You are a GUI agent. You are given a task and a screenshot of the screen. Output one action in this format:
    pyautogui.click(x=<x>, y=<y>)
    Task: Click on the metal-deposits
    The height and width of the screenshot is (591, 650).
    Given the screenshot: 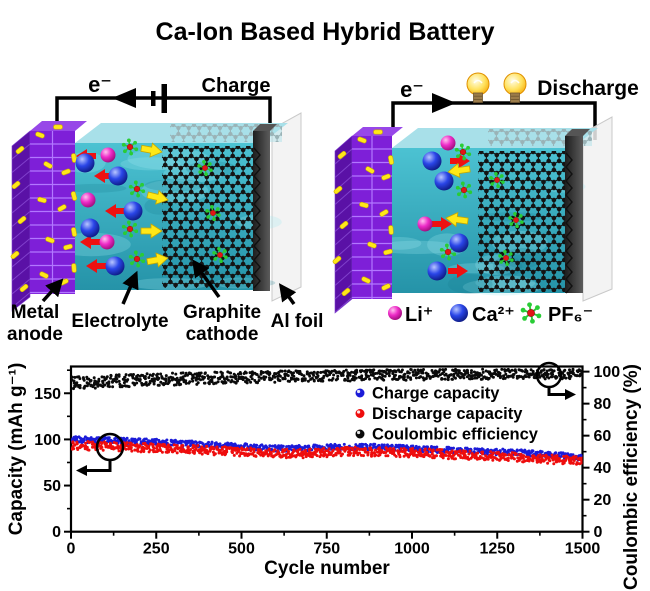 What is the action you would take?
    pyautogui.click(x=363, y=213)
    